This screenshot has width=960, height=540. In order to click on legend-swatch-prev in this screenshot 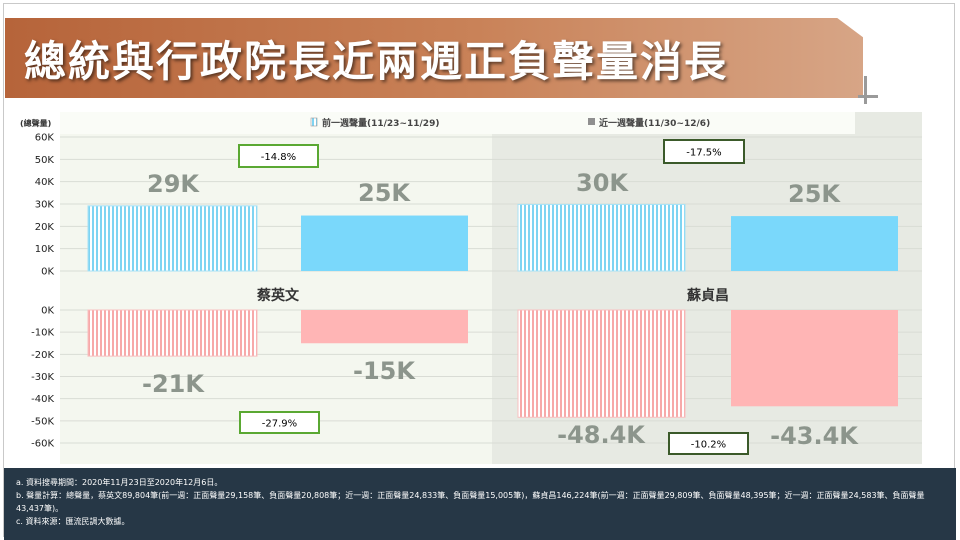, I will do `click(314, 122)`.